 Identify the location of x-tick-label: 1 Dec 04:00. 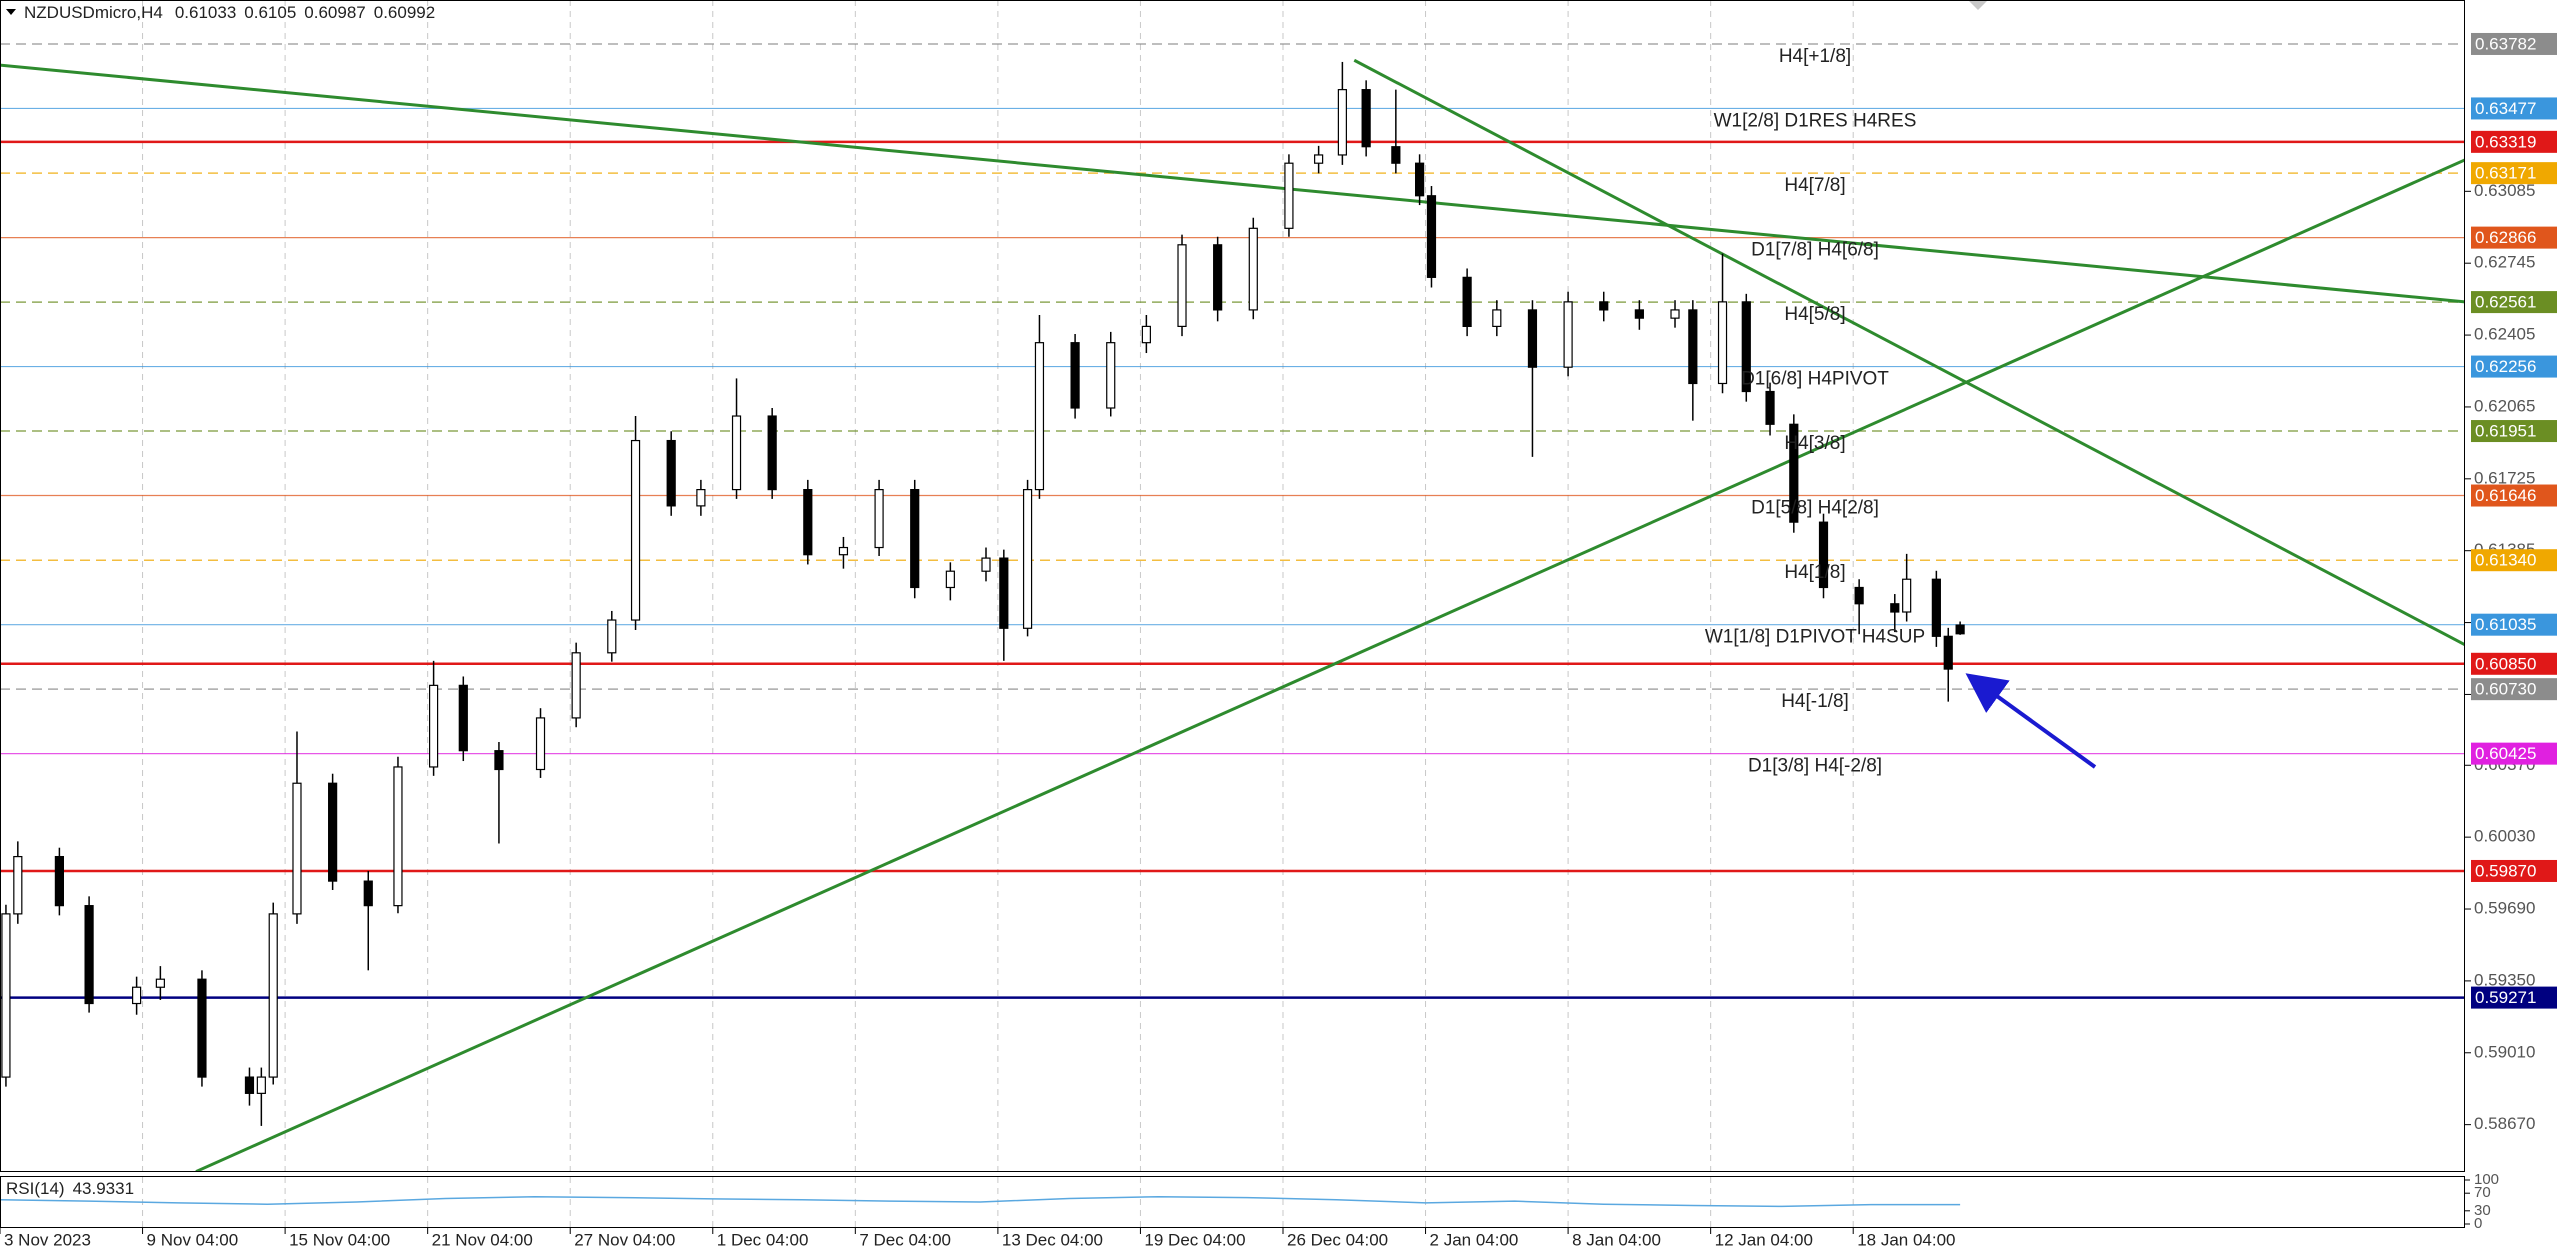
(763, 1239).